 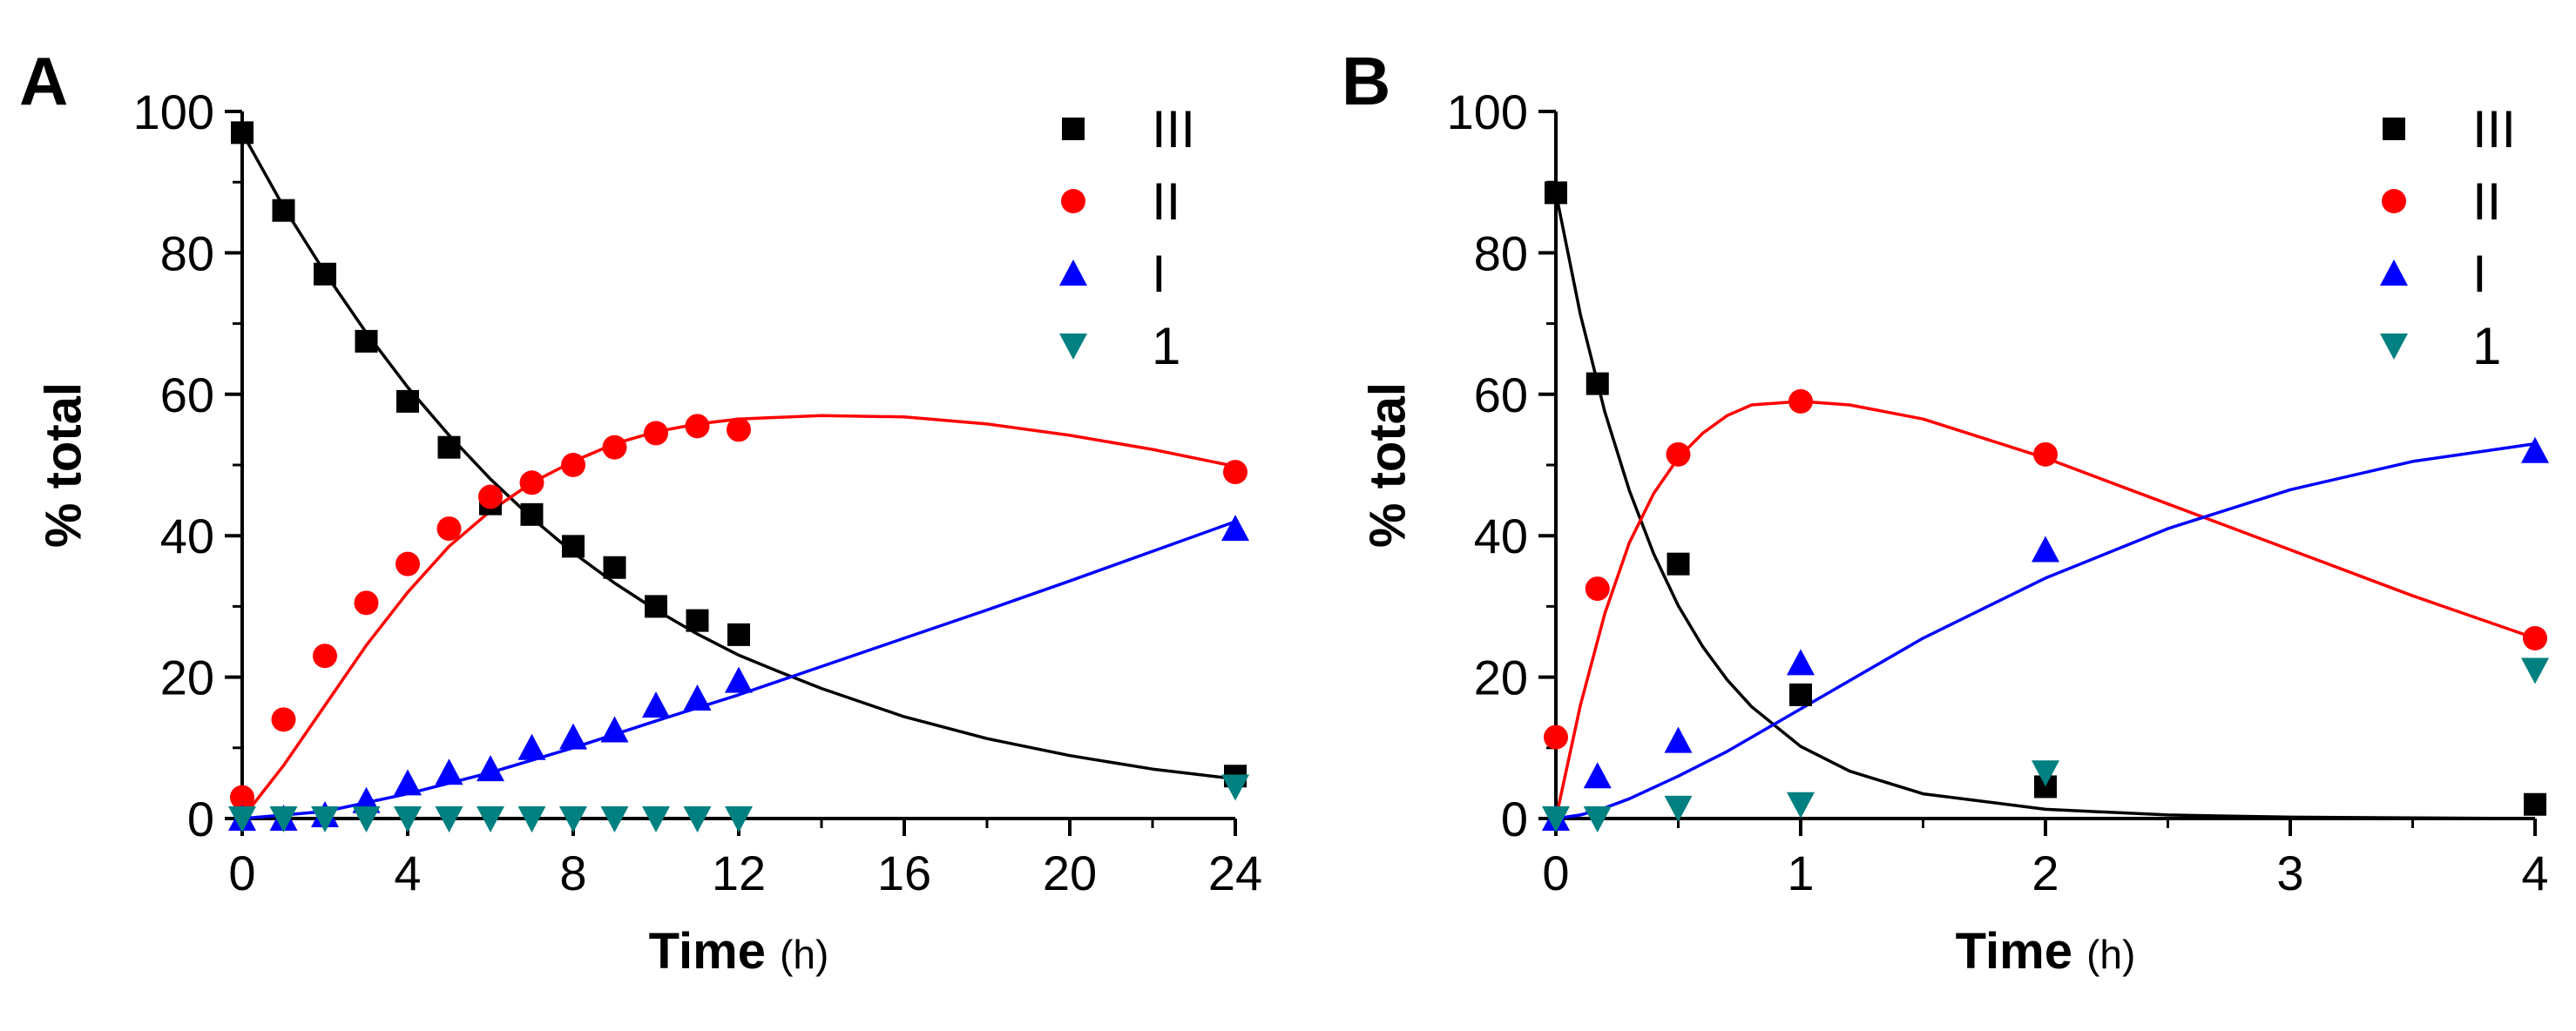 I want to click on x-tick-label: 3, so click(x=2289, y=873).